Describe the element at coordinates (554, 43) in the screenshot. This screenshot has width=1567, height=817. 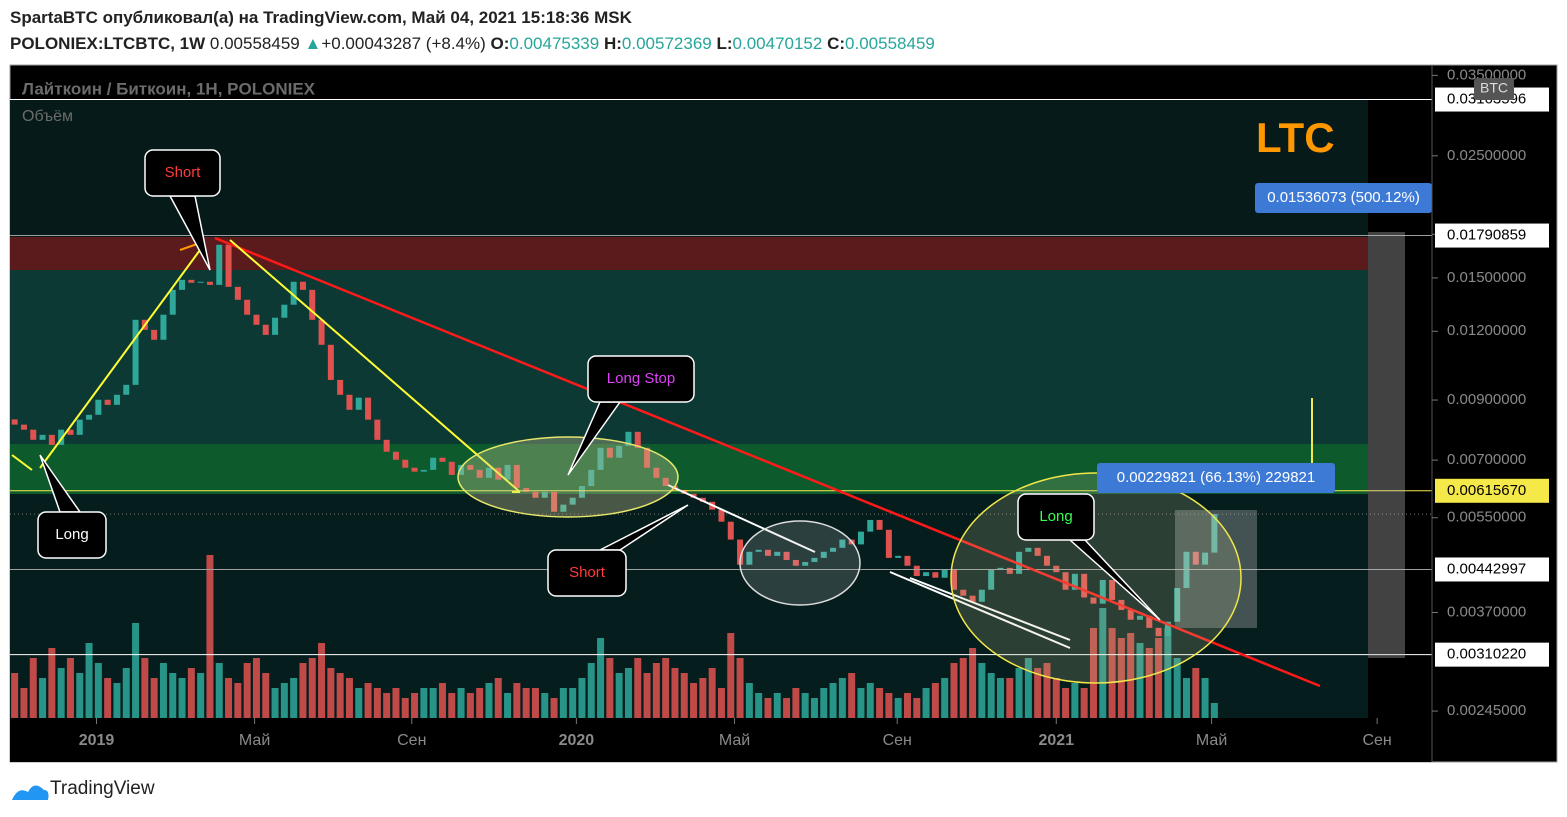
I see `ohlc-value: 0.00475339` at that location.